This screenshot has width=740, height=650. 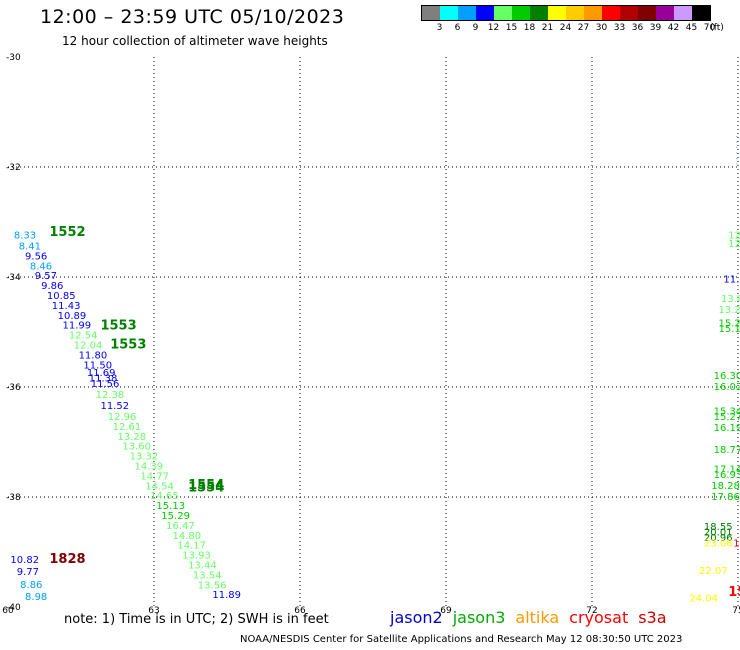 I want to click on wave-height-value: 14.77, so click(x=154, y=476).